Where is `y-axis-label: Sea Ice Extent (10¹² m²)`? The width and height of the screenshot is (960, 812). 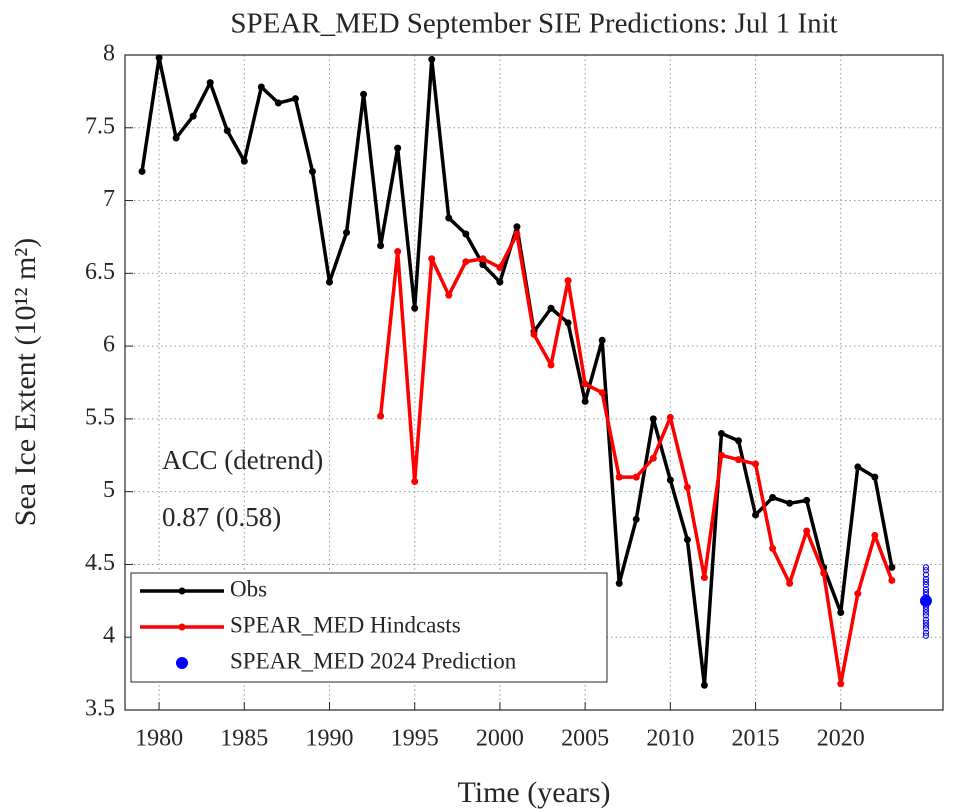 y-axis-label: Sea Ice Extent (10¹² m²) is located at coordinates (25, 382).